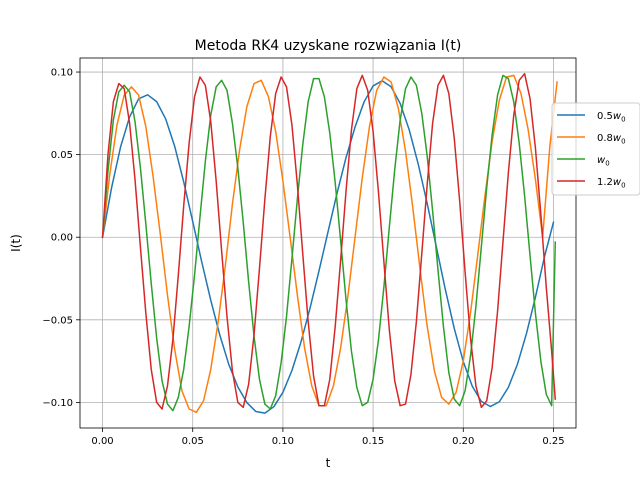 This screenshot has height=480, width=640. Describe the element at coordinates (611, 183) in the screenshot. I see `legend-label: 1.2w0` at that location.